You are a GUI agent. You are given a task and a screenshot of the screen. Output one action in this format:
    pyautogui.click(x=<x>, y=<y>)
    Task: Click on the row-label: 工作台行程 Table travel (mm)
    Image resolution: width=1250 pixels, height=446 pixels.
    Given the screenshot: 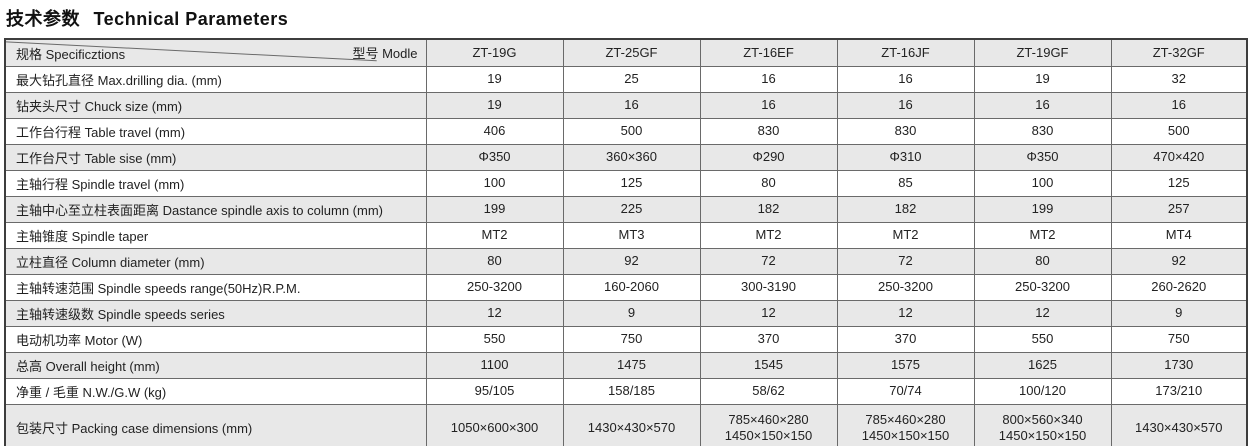 What is the action you would take?
    pyautogui.click(x=215, y=131)
    